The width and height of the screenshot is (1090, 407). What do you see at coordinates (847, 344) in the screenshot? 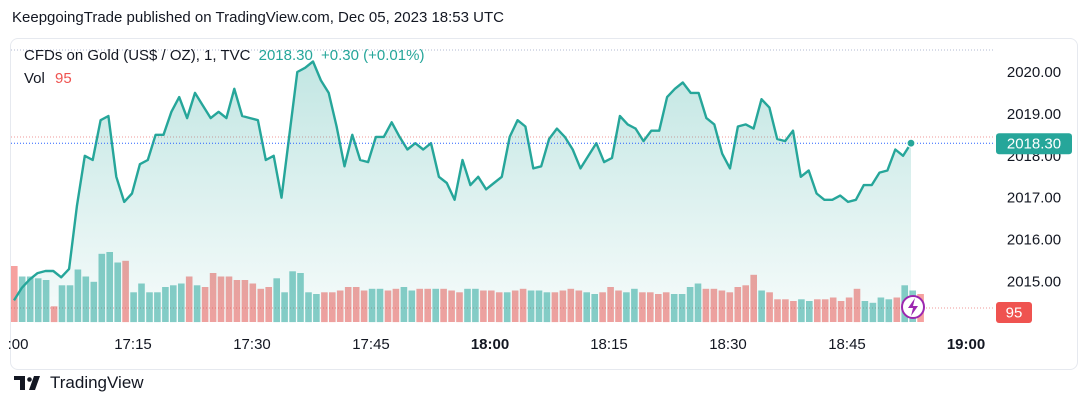
I see `time-tick-label: 18:45` at bounding box center [847, 344].